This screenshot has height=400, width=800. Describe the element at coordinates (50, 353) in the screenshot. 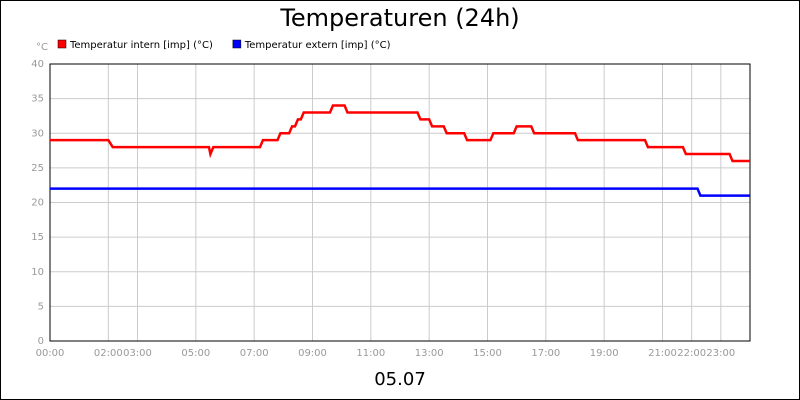

I see `x-tick-label: 00:00` at that location.